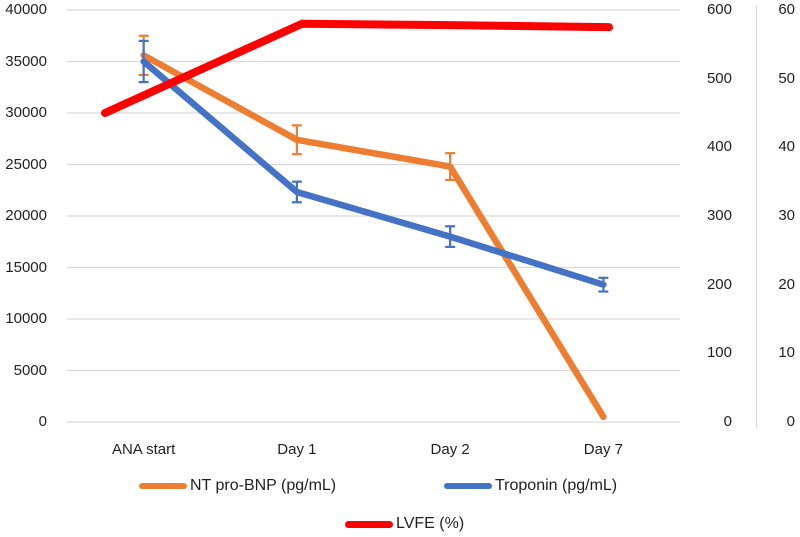 This screenshot has width=800, height=537. What do you see at coordinates (430, 523) in the screenshot?
I see `legend-label-lvfe: LVFE (%)` at bounding box center [430, 523].